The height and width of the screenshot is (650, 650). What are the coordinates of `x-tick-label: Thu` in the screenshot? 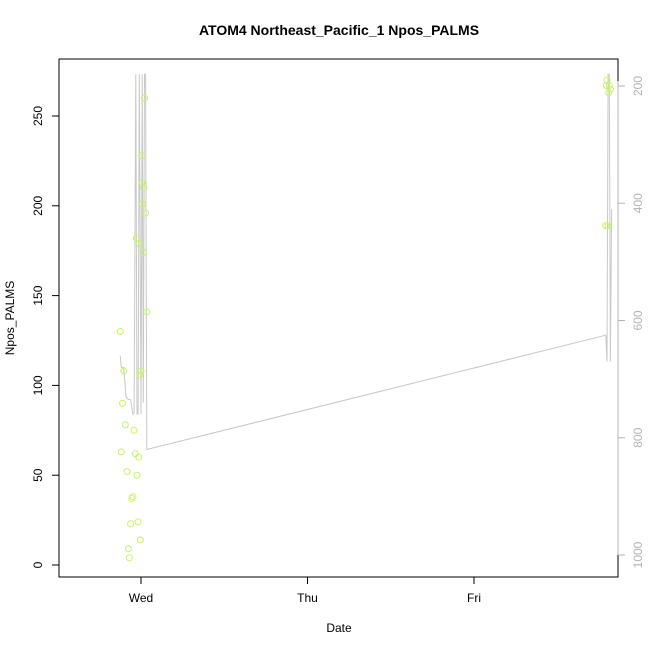 It's located at (307, 598).